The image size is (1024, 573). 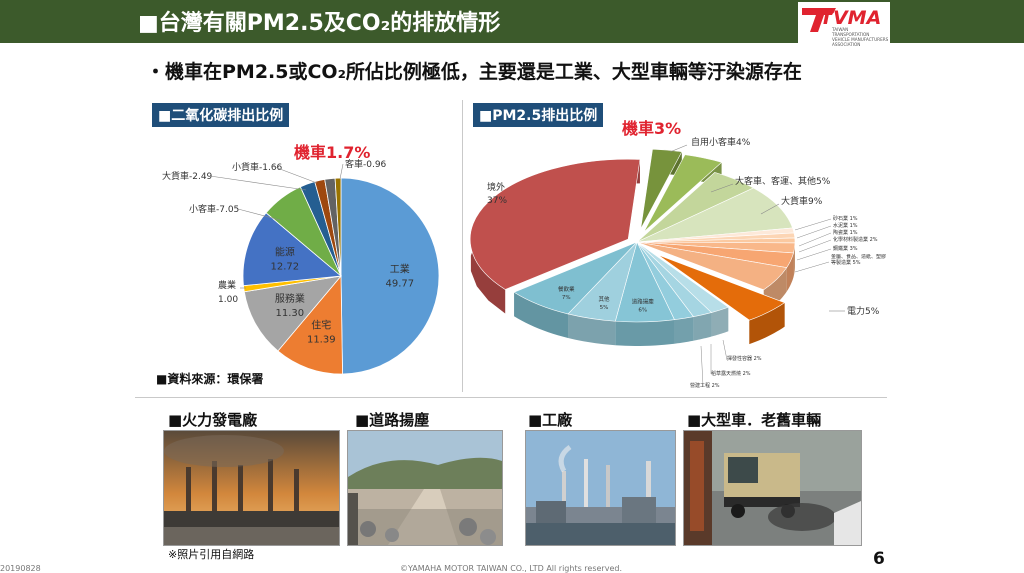 I want to click on page-number: 6, so click(x=879, y=559).